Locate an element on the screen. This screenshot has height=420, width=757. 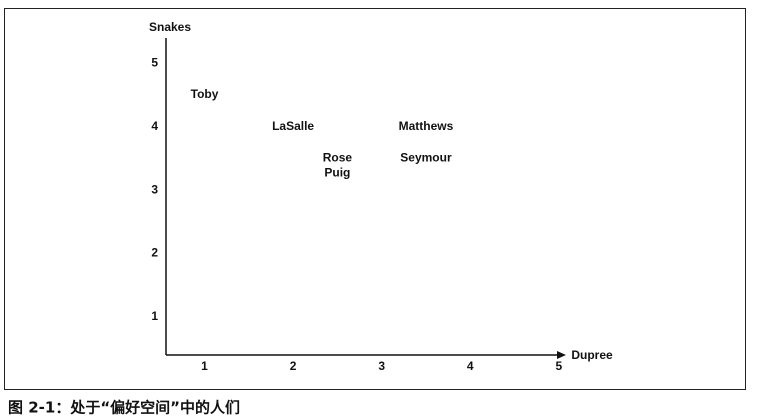
point-label: Seymour is located at coordinates (426, 158).